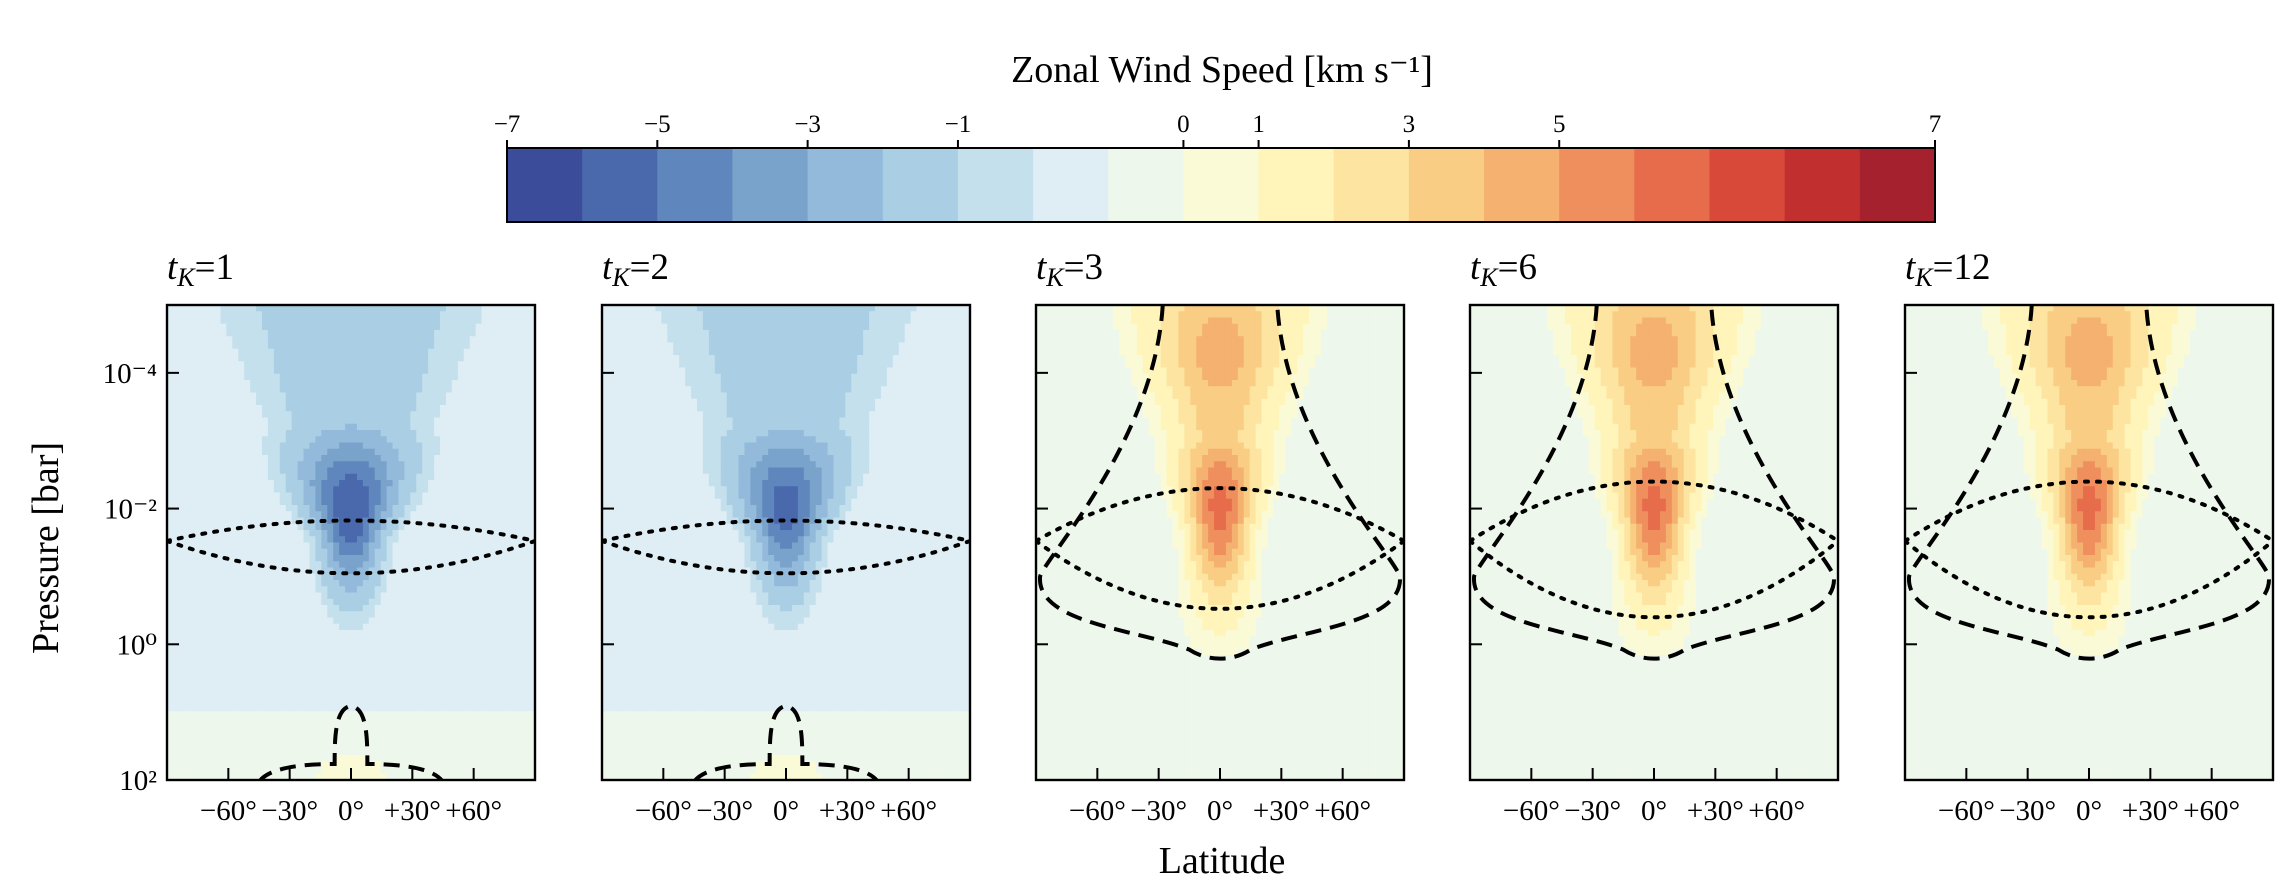 The width and height of the screenshot is (2296, 894). I want to click on colorbar-segment, so click(1672, 185).